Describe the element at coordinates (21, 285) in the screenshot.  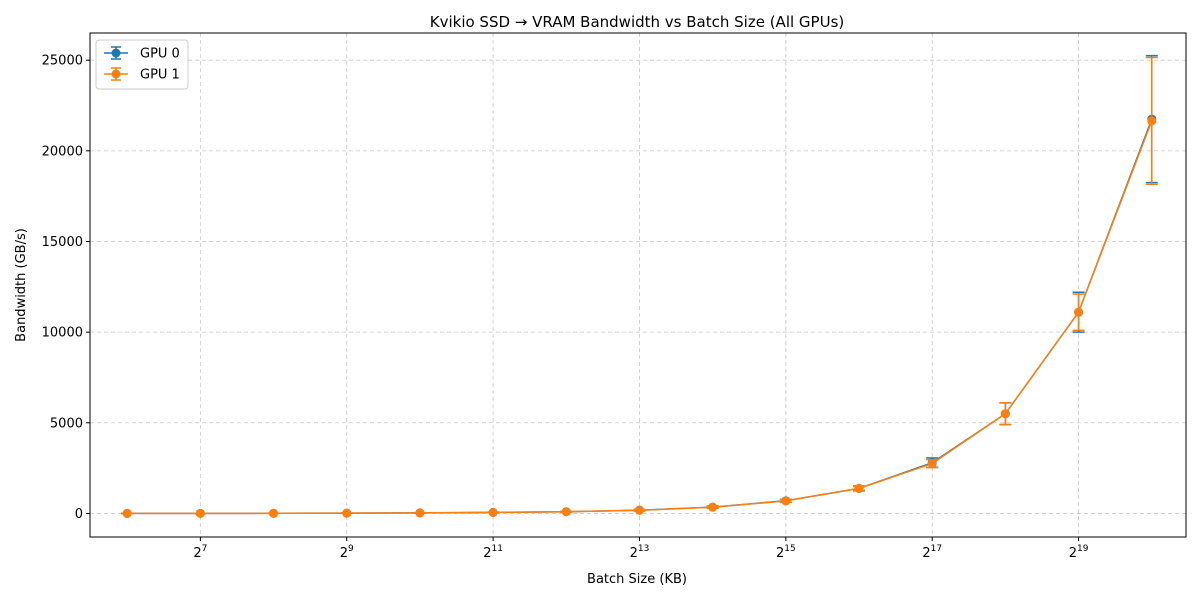
I see `y-axis-label: Bandwidth (GB/s)` at that location.